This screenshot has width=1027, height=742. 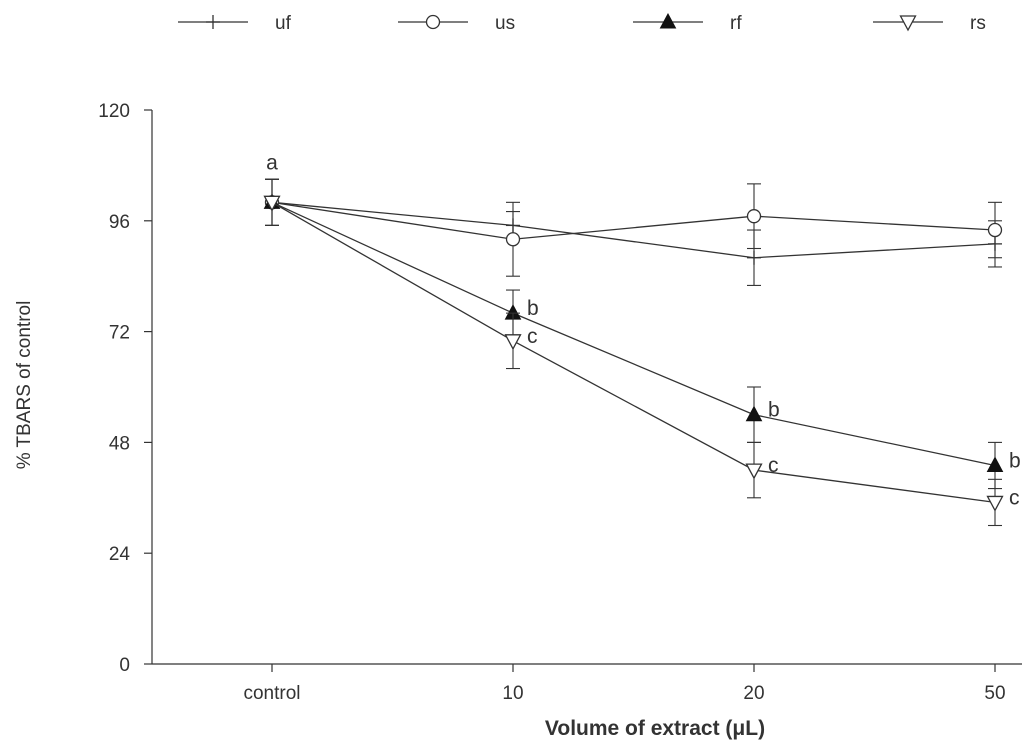 What do you see at coordinates (124, 665) in the screenshot?
I see `y-tick-label: 0` at bounding box center [124, 665].